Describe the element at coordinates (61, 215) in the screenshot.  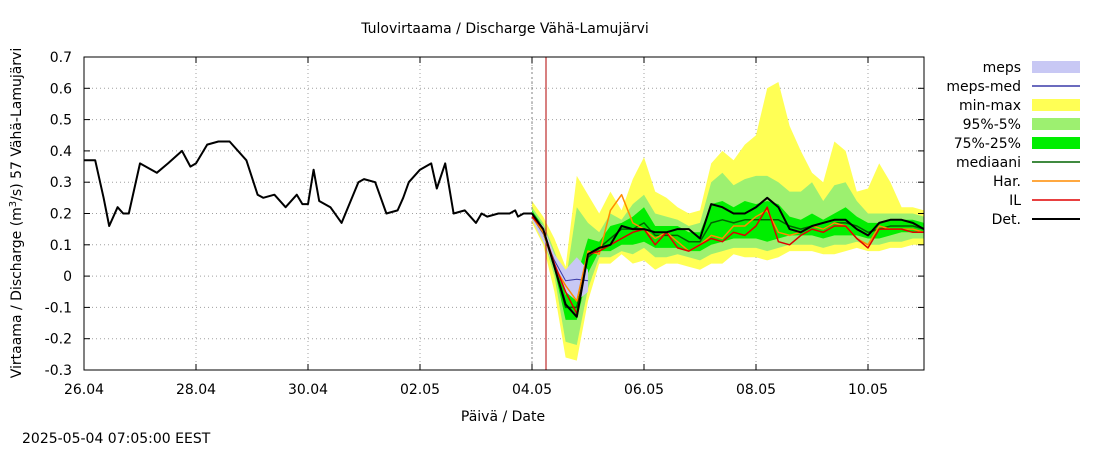
I see `y-tick-label: 0.2` at that location.